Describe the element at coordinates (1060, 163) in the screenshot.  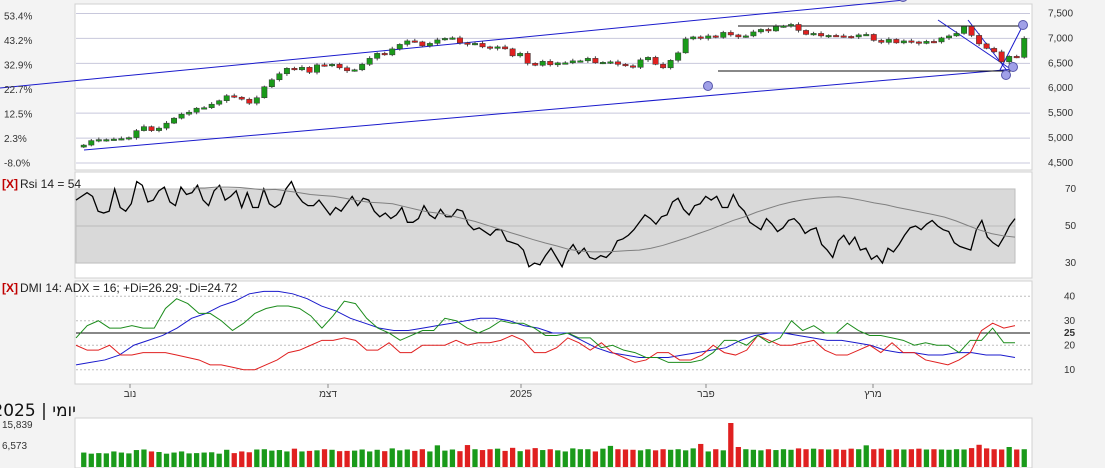
I see `price-right-tick: 4,500` at that location.